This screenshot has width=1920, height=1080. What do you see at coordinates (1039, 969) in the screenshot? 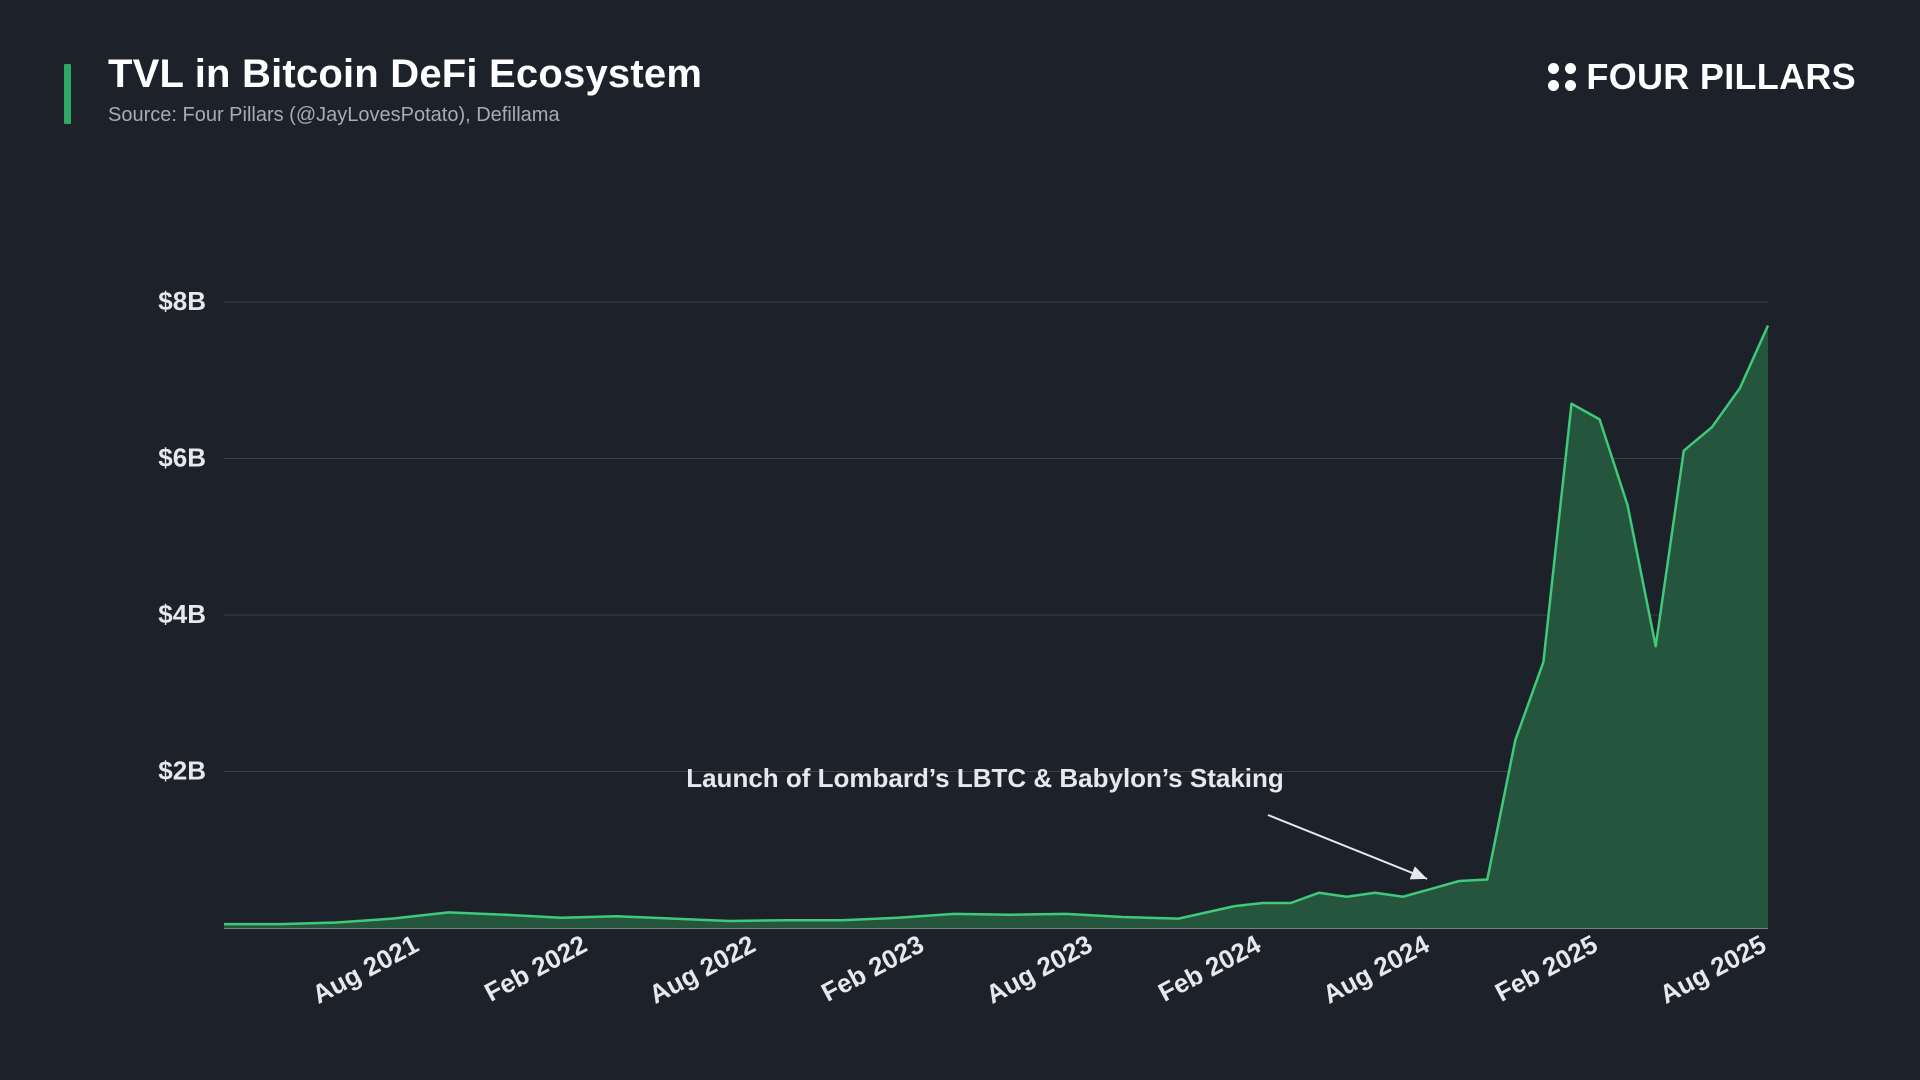
I see `x-tick-label: Aug 2023` at bounding box center [1039, 969].